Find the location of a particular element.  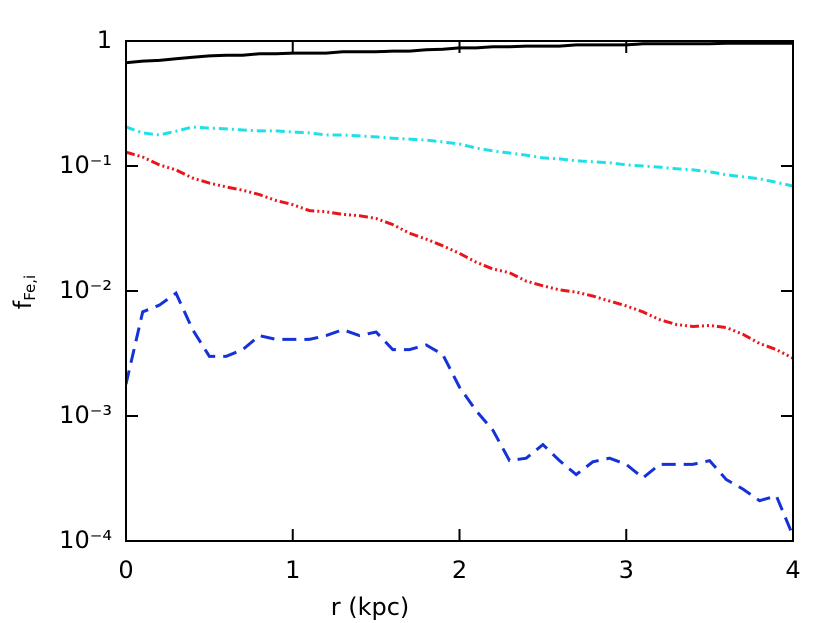

y-axis-label-sub: Fe,i is located at coordinates (30, 288).